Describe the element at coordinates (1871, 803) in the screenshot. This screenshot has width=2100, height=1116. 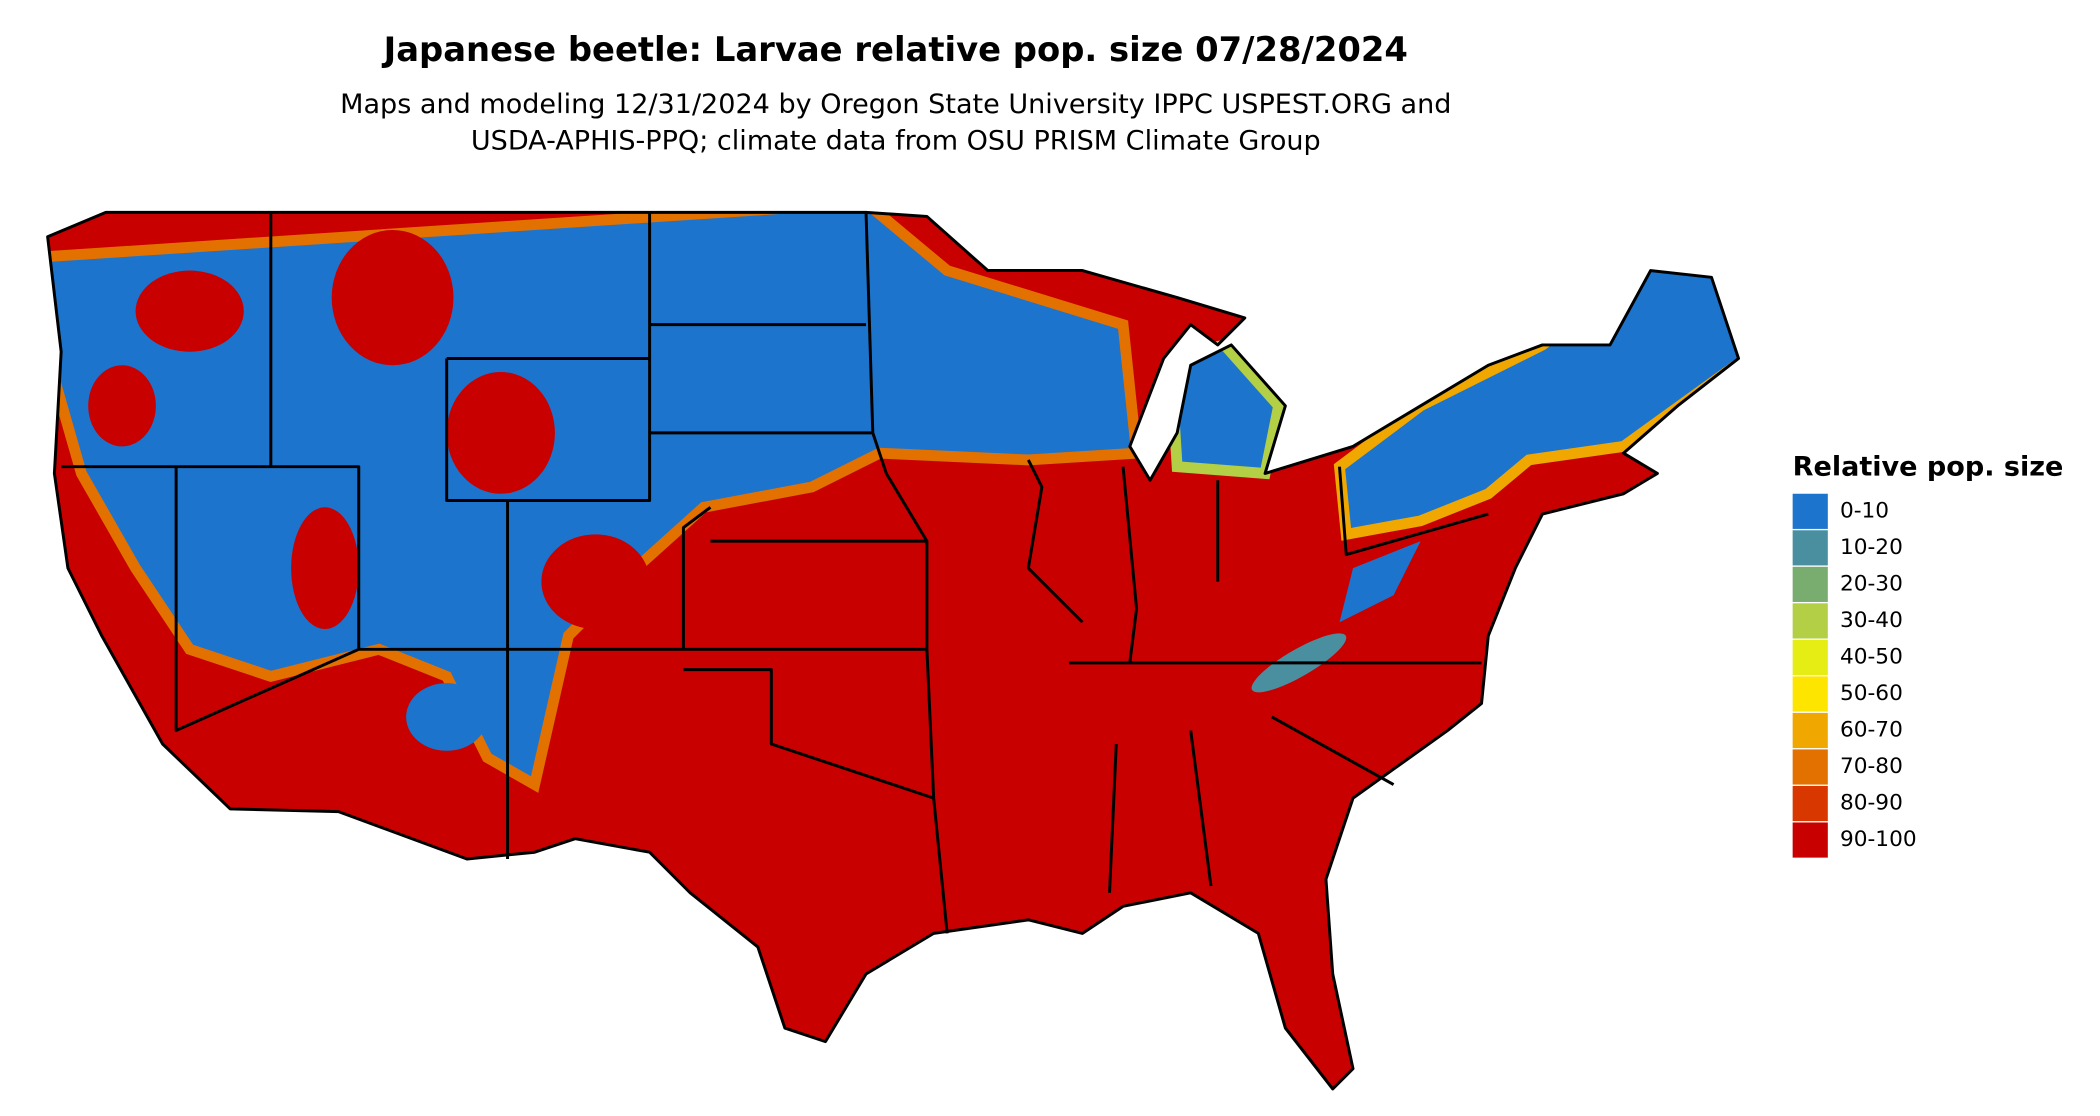
I see `legend-label: 80-90` at that location.